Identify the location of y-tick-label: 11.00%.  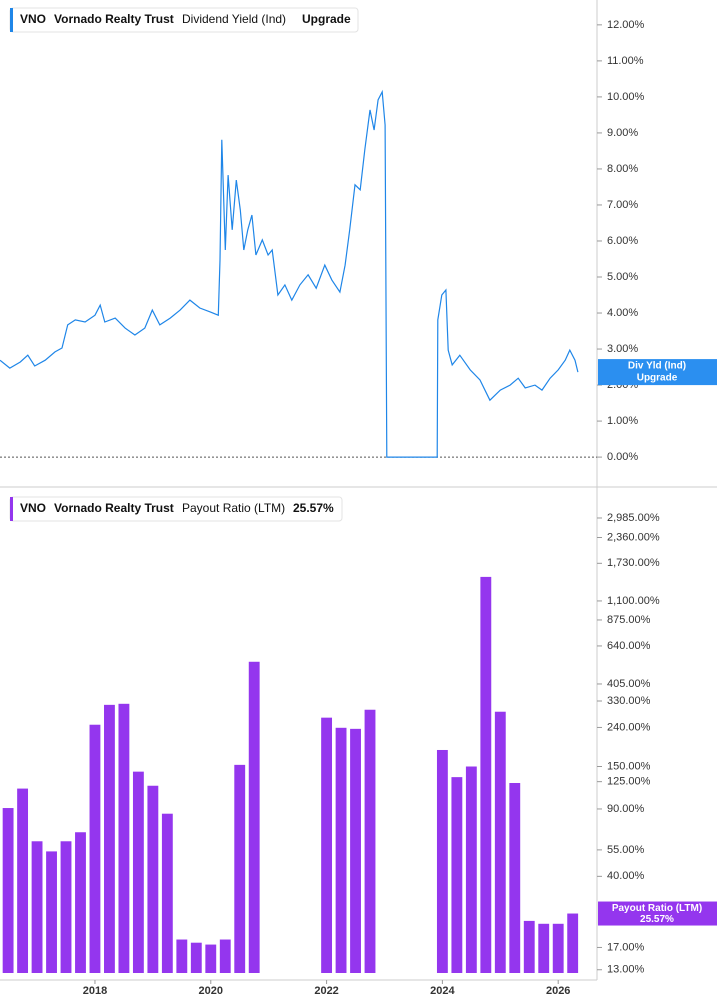
(625, 61).